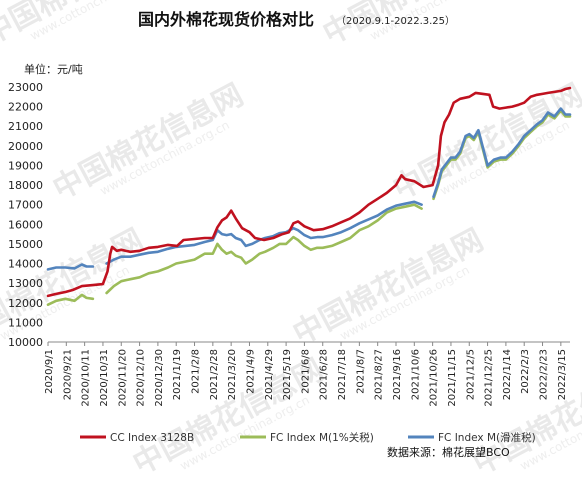  I want to click on y-tick-label: 21000, so click(25, 126).